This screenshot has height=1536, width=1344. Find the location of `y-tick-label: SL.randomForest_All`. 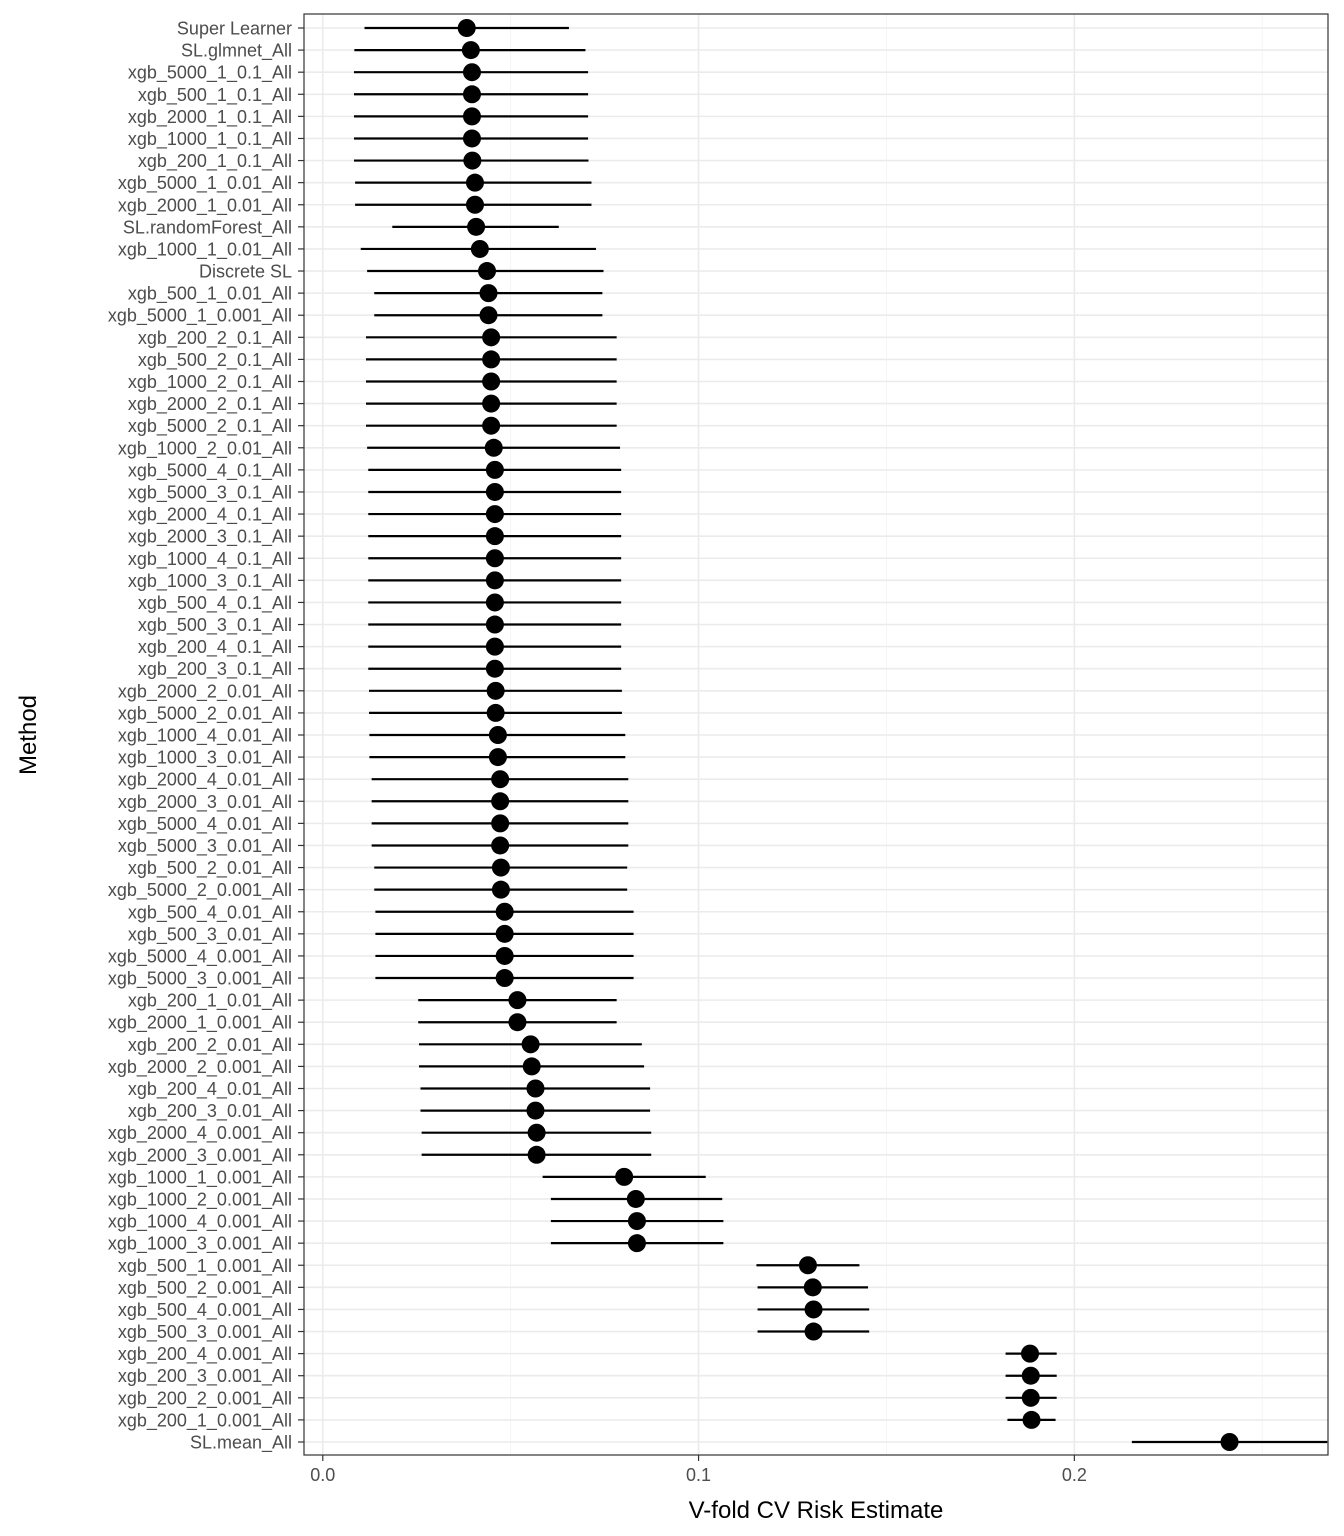

y-tick-label: SL.randomForest_All is located at coordinates (207, 227).